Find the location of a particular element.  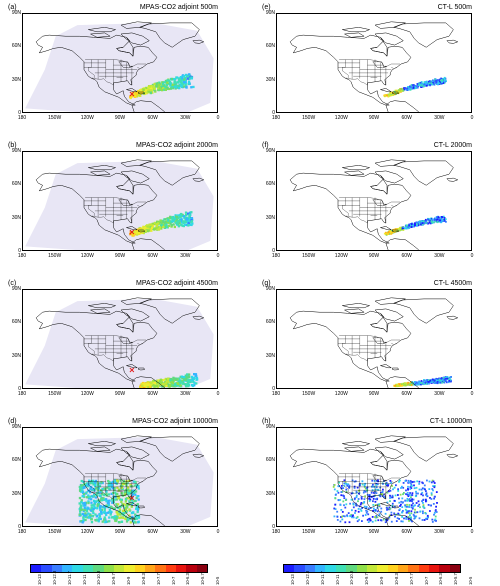

colorbar-tick-label: 10-11.7 is located at coordinates (69, 578).